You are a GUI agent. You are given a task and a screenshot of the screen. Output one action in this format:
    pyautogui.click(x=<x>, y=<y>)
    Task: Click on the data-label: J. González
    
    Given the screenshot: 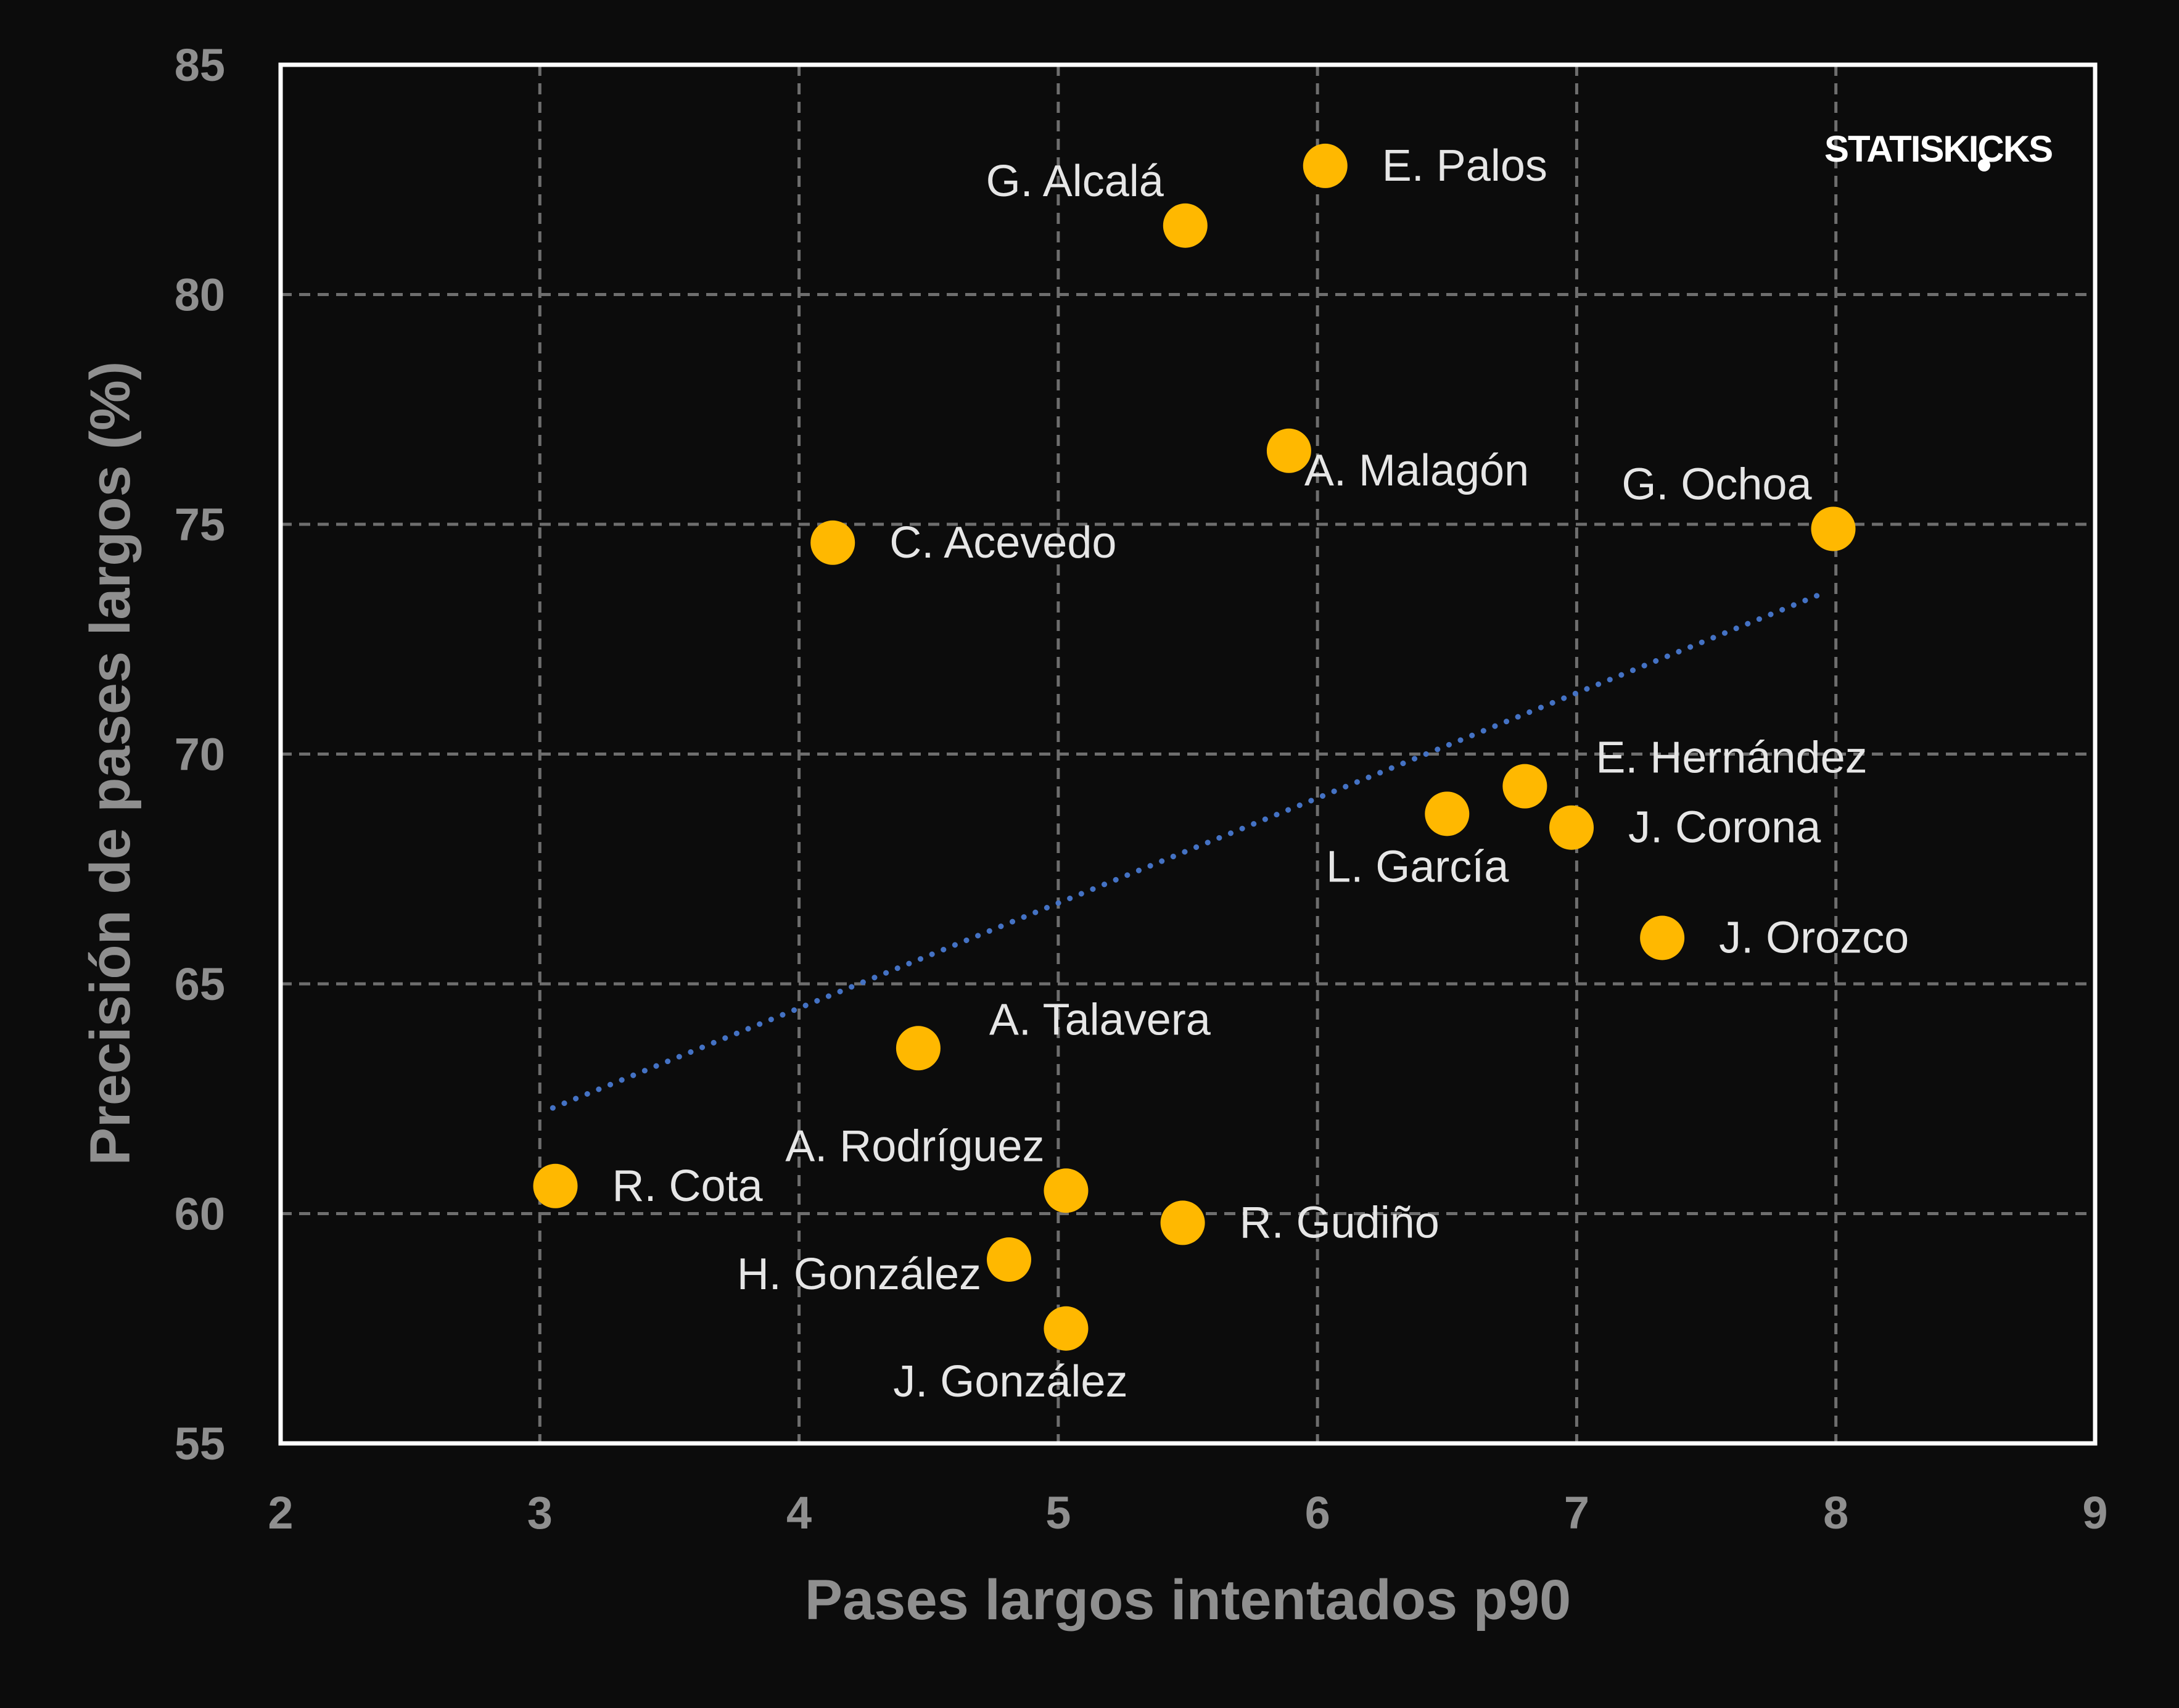 What is the action you would take?
    pyautogui.click(x=1010, y=1381)
    